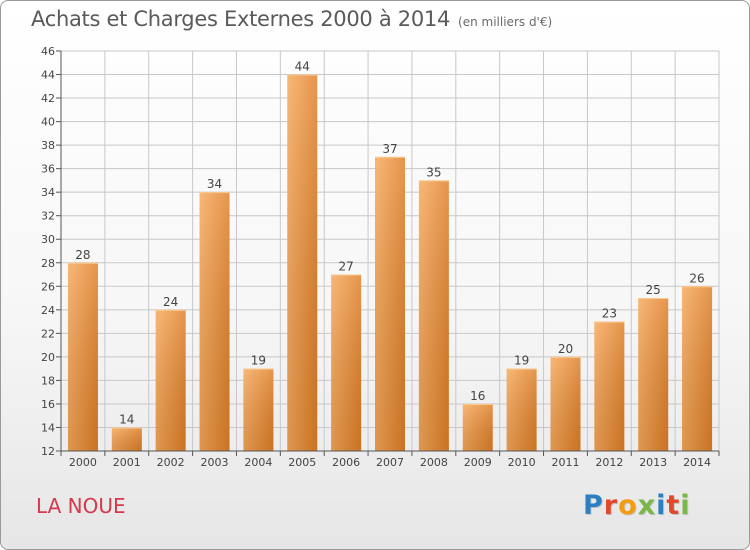 This screenshot has width=750, height=550. What do you see at coordinates (170, 380) in the screenshot?
I see `bar-shade-2002` at bounding box center [170, 380].